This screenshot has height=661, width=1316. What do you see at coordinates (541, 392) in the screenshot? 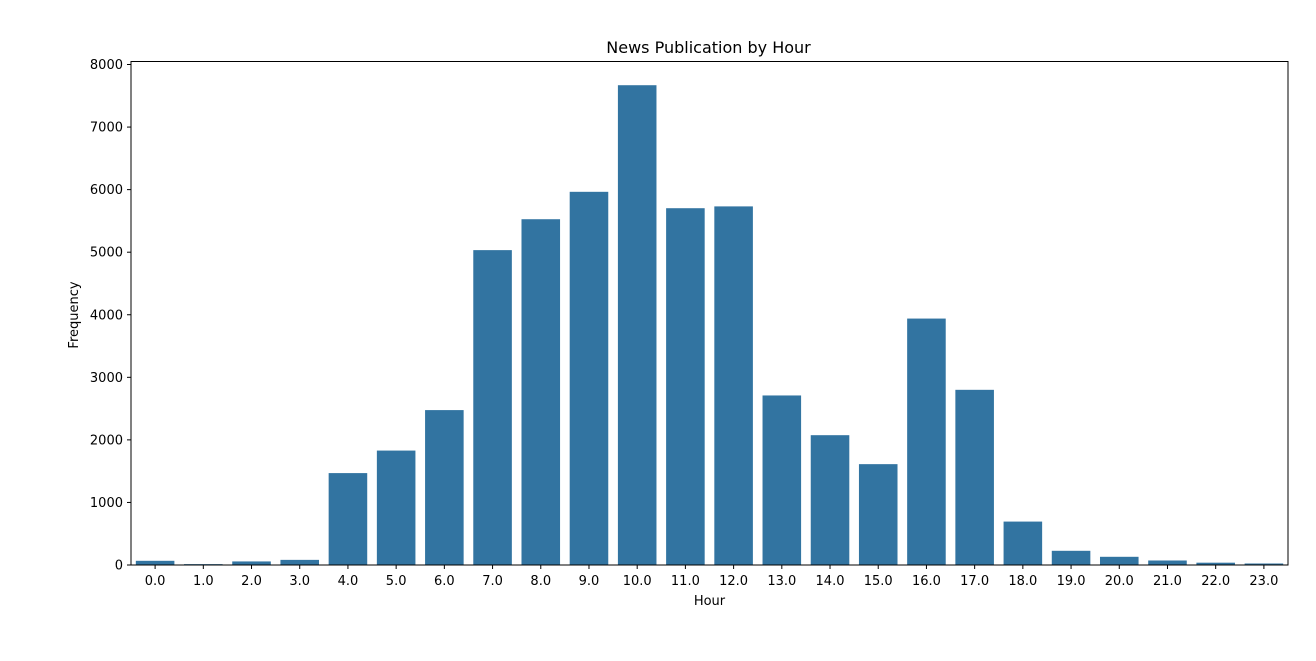
I see `bar-hour-8.0` at bounding box center [541, 392].